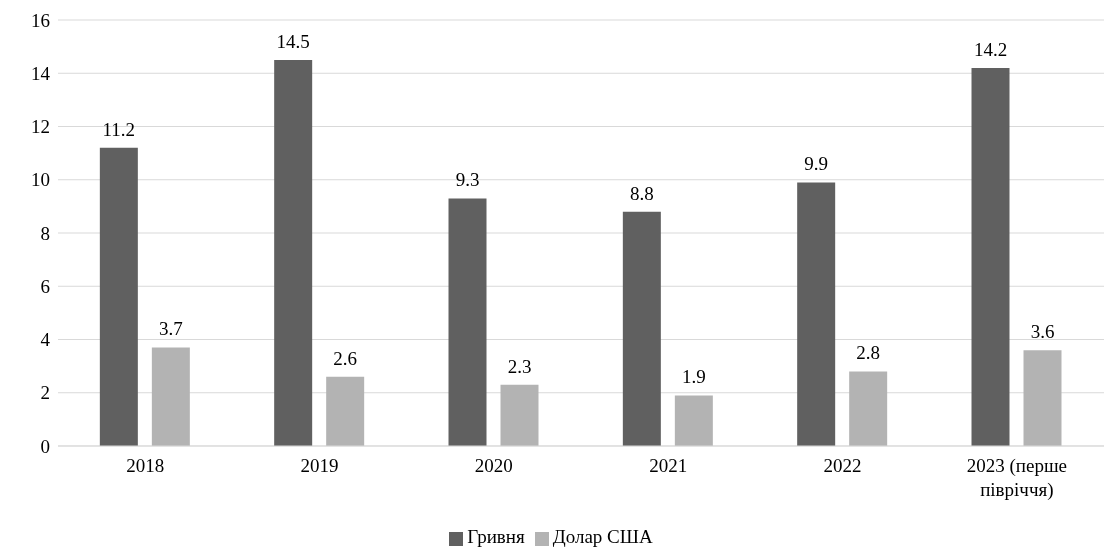 The width and height of the screenshot is (1117, 558). What do you see at coordinates (40, 20) in the screenshot?
I see `y-tick-label: 16` at bounding box center [40, 20].